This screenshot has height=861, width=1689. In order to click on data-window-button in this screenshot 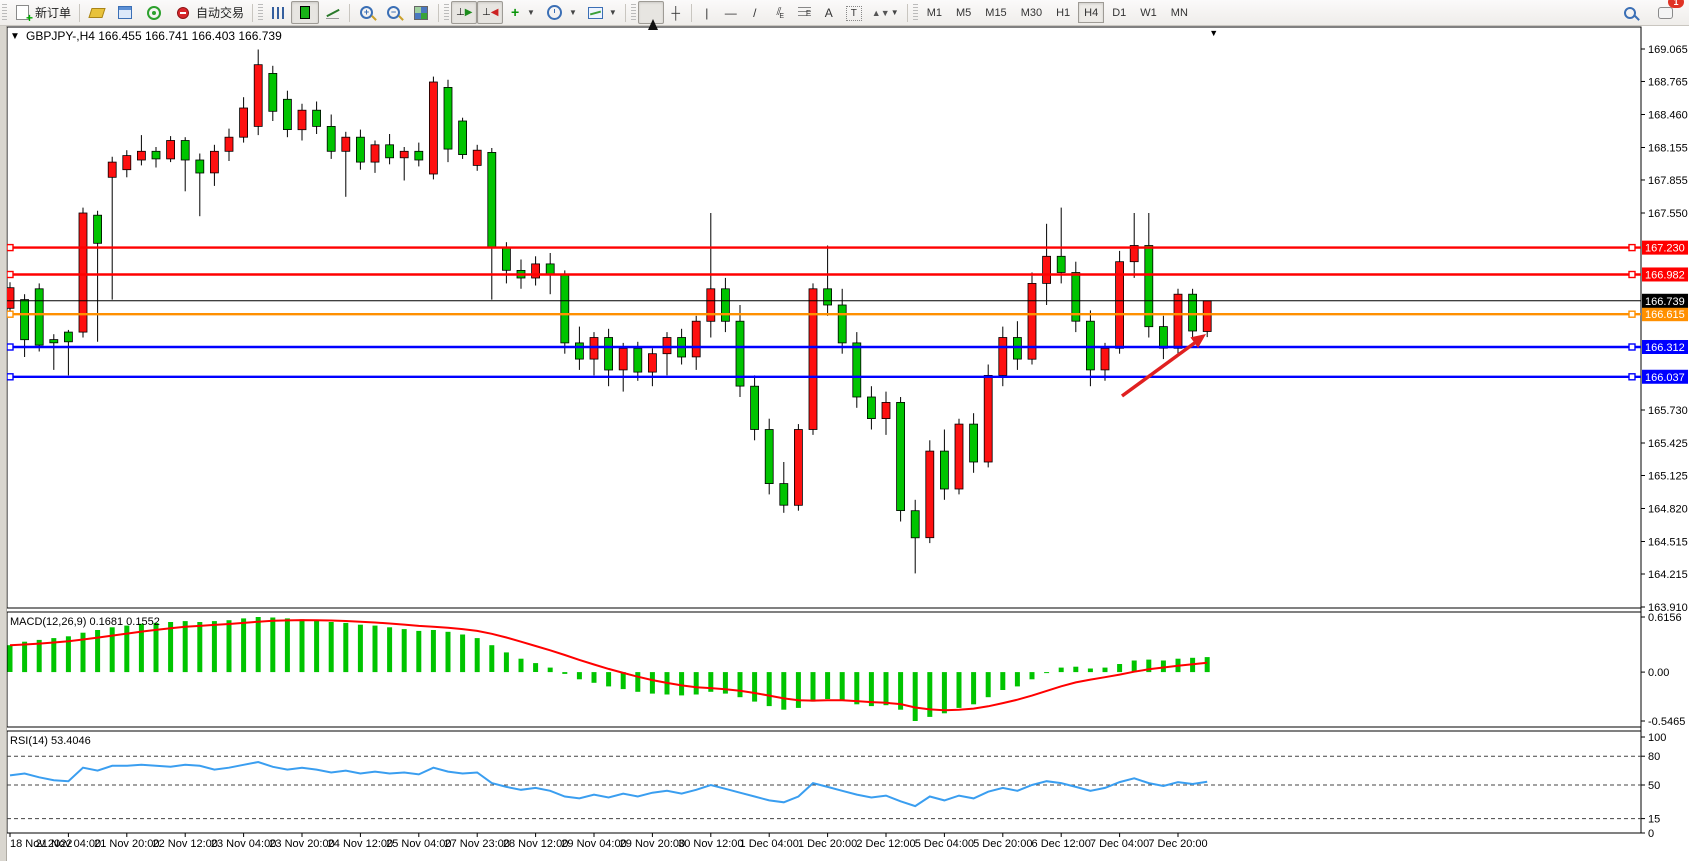, I will do `click(125, 12)`.